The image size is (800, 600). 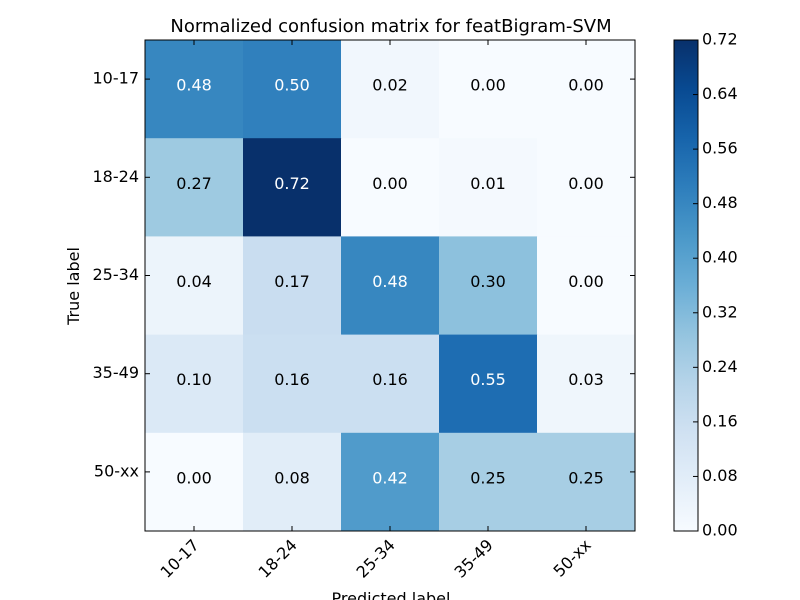 What do you see at coordinates (720, 420) in the screenshot?
I see `colorbar-tick-label: 0.16` at bounding box center [720, 420].